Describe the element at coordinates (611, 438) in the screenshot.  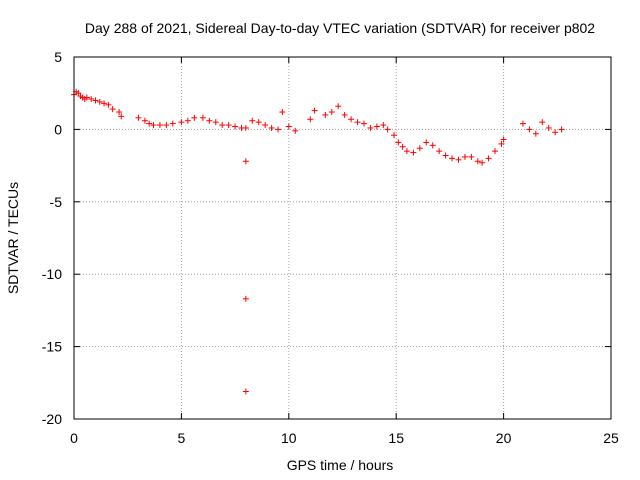
I see `x-tick-label: 25` at that location.